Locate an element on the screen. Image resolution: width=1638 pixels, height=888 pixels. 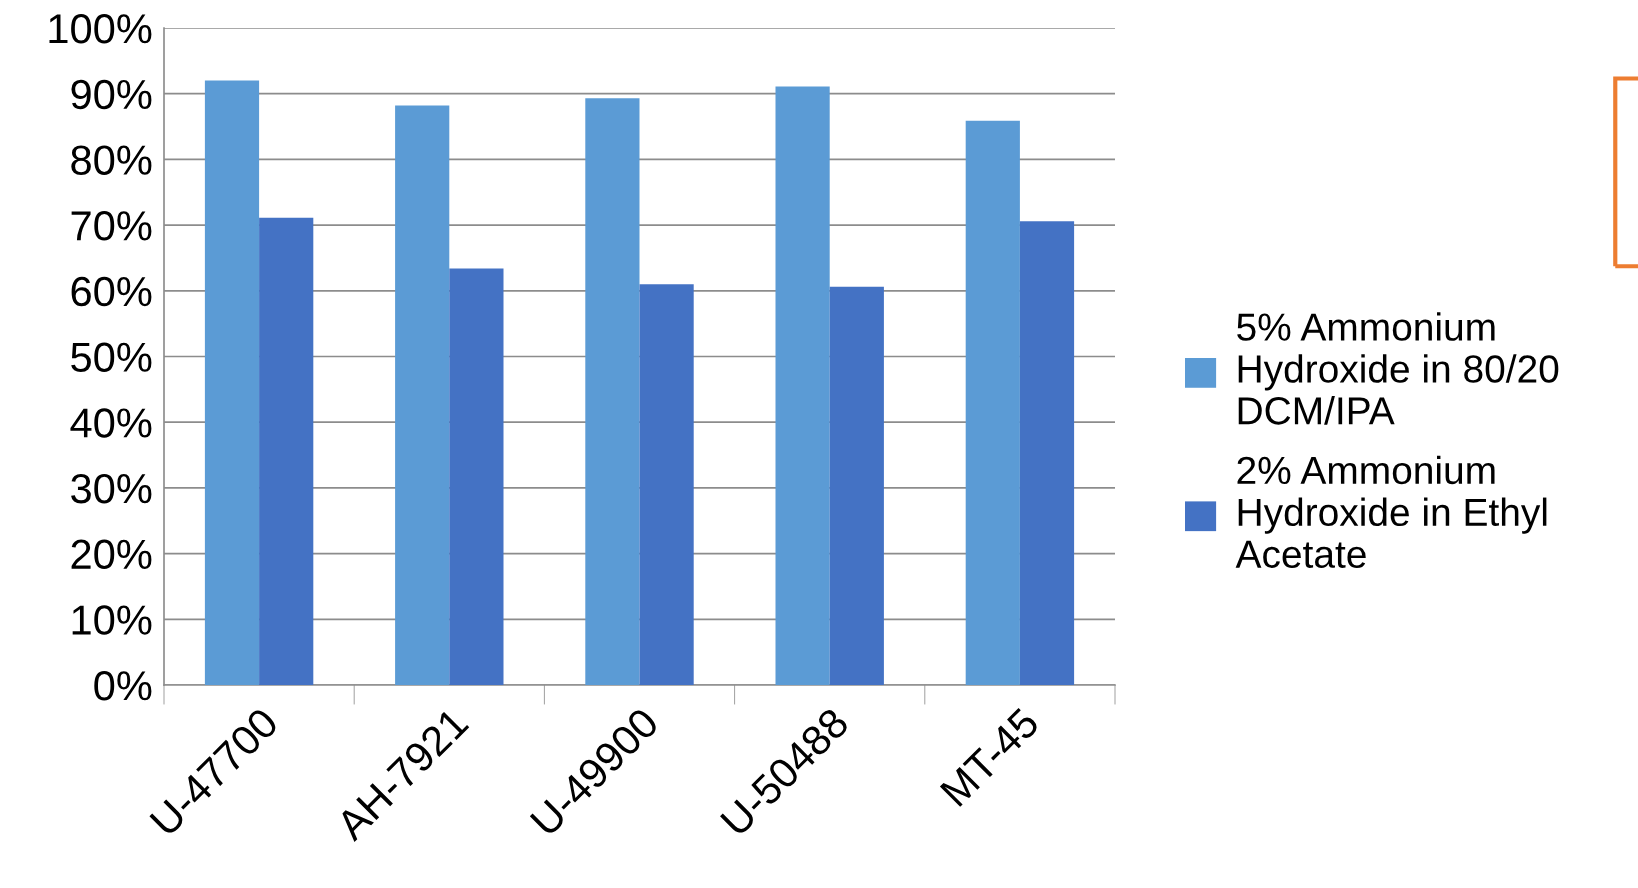
legend-label: 5% Ammonium Hydroxide in 80/20 DCM/IPA is located at coordinates (1398, 368).